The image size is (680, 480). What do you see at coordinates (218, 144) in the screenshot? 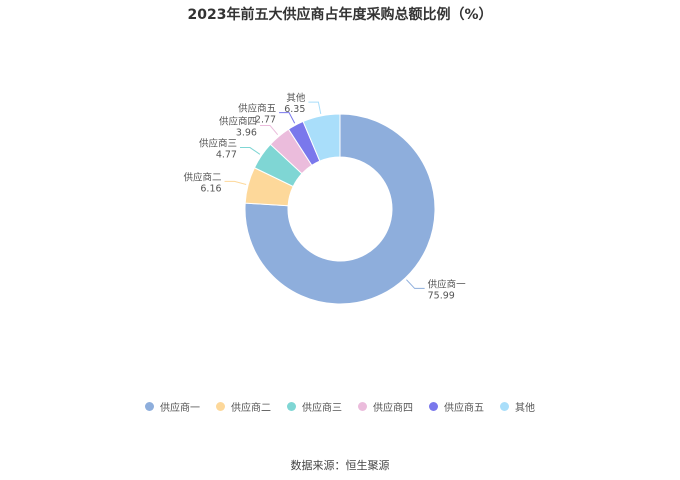
I see `slice-name-label-3: 供应商三` at bounding box center [218, 144].